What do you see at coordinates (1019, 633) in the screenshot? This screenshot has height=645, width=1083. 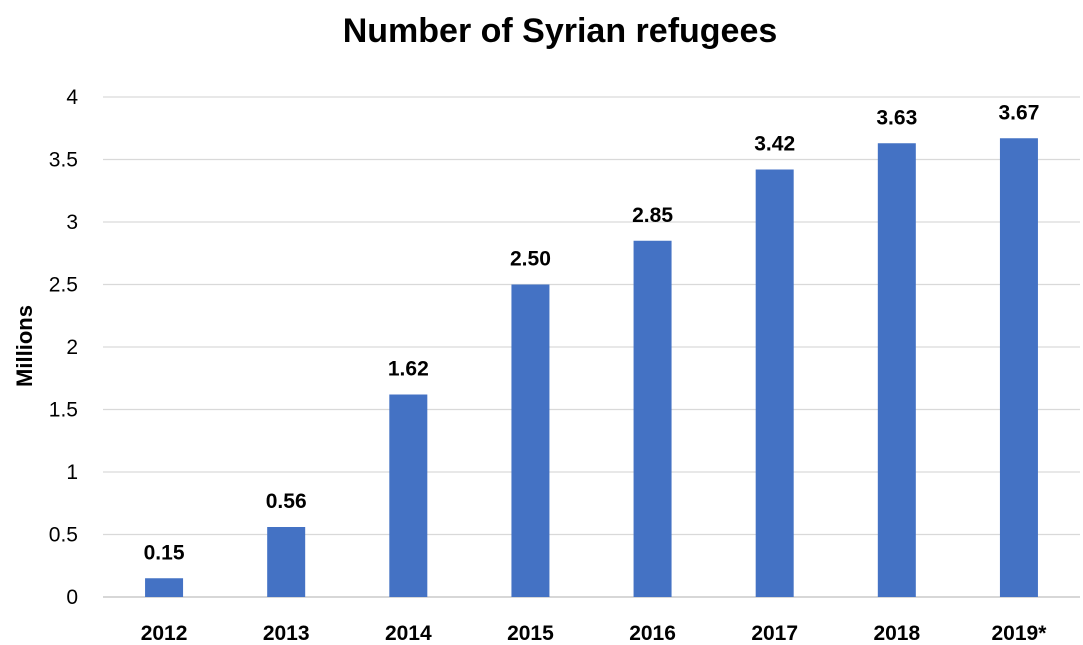 I see `x-category-label: 2019*` at bounding box center [1019, 633].